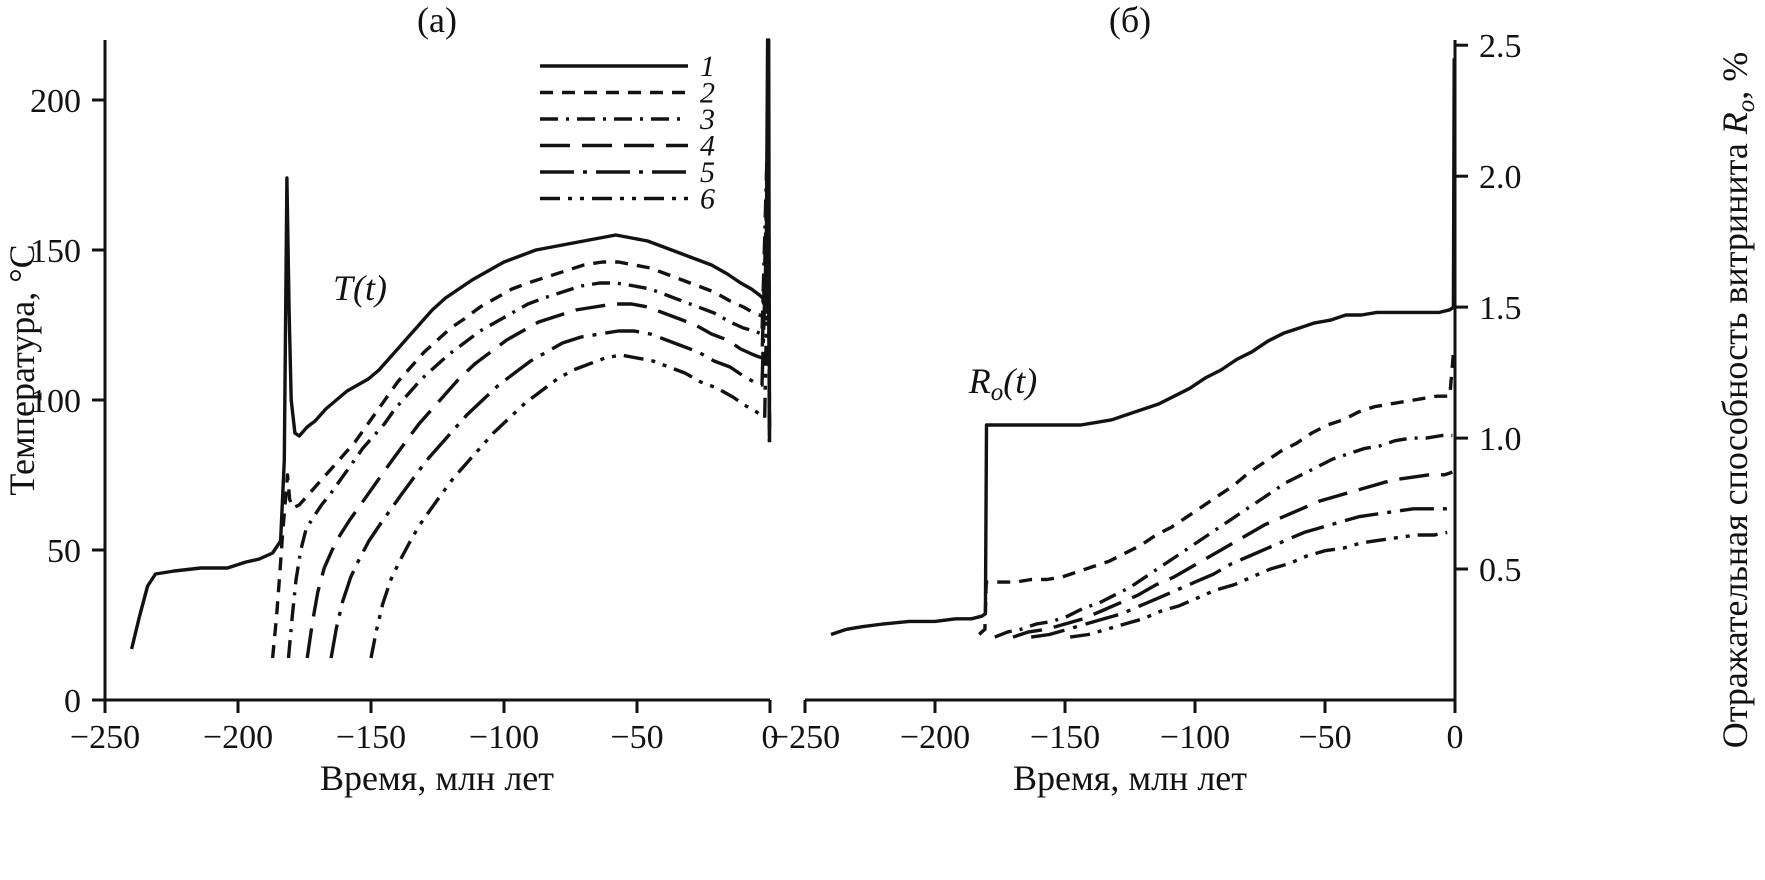  Describe the element at coordinates (707, 146) in the screenshot. I see `legend-label-4: 4` at that location.